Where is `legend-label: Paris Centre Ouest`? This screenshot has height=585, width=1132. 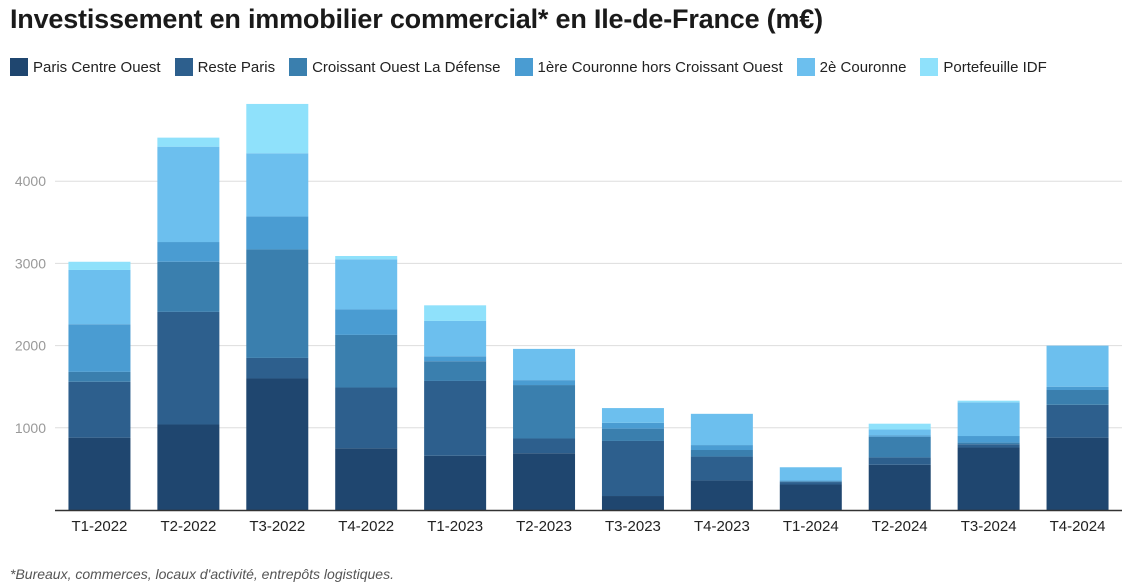 legend-label: Paris Centre Ouest is located at coordinates (97, 67).